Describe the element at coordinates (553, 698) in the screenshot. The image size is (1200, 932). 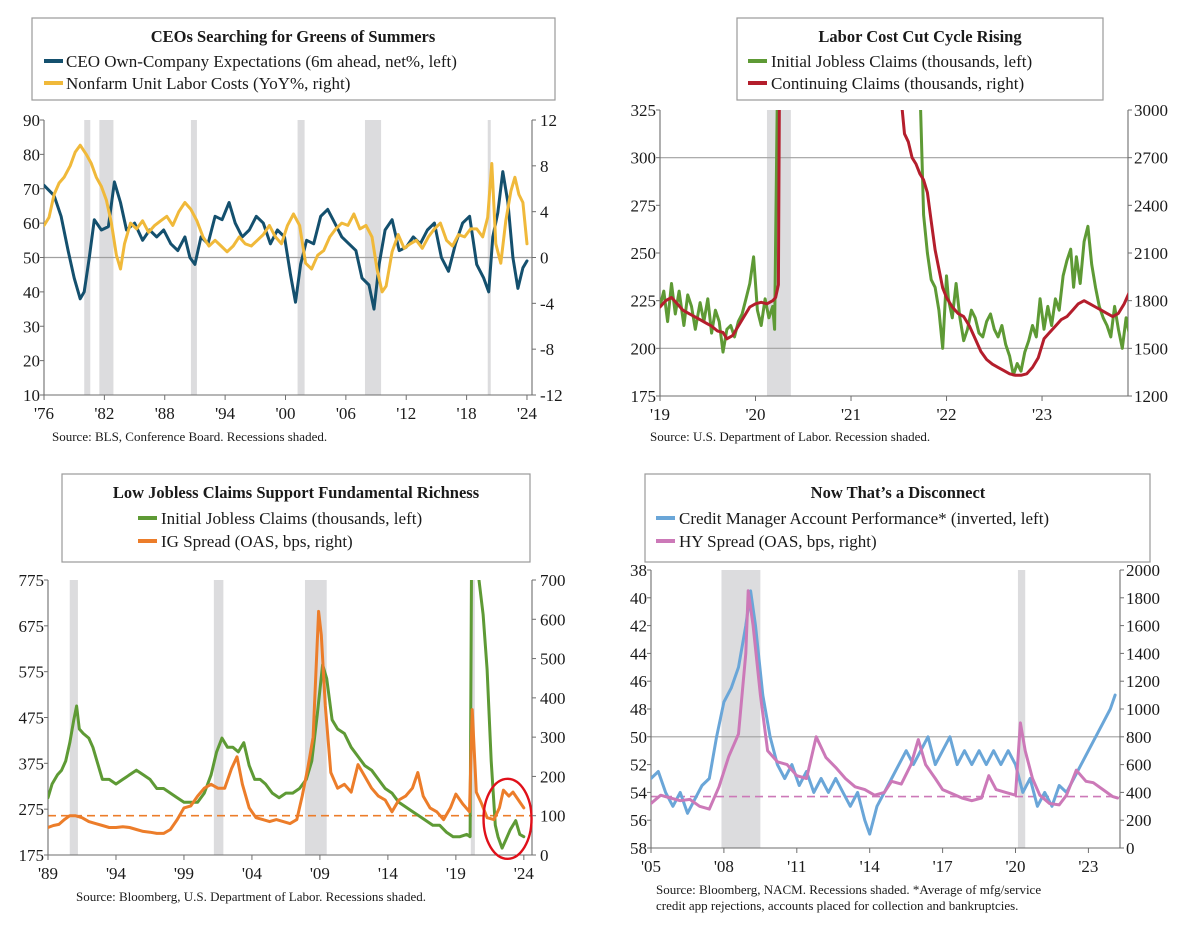
I see `y-right-tick-label: 400` at that location.